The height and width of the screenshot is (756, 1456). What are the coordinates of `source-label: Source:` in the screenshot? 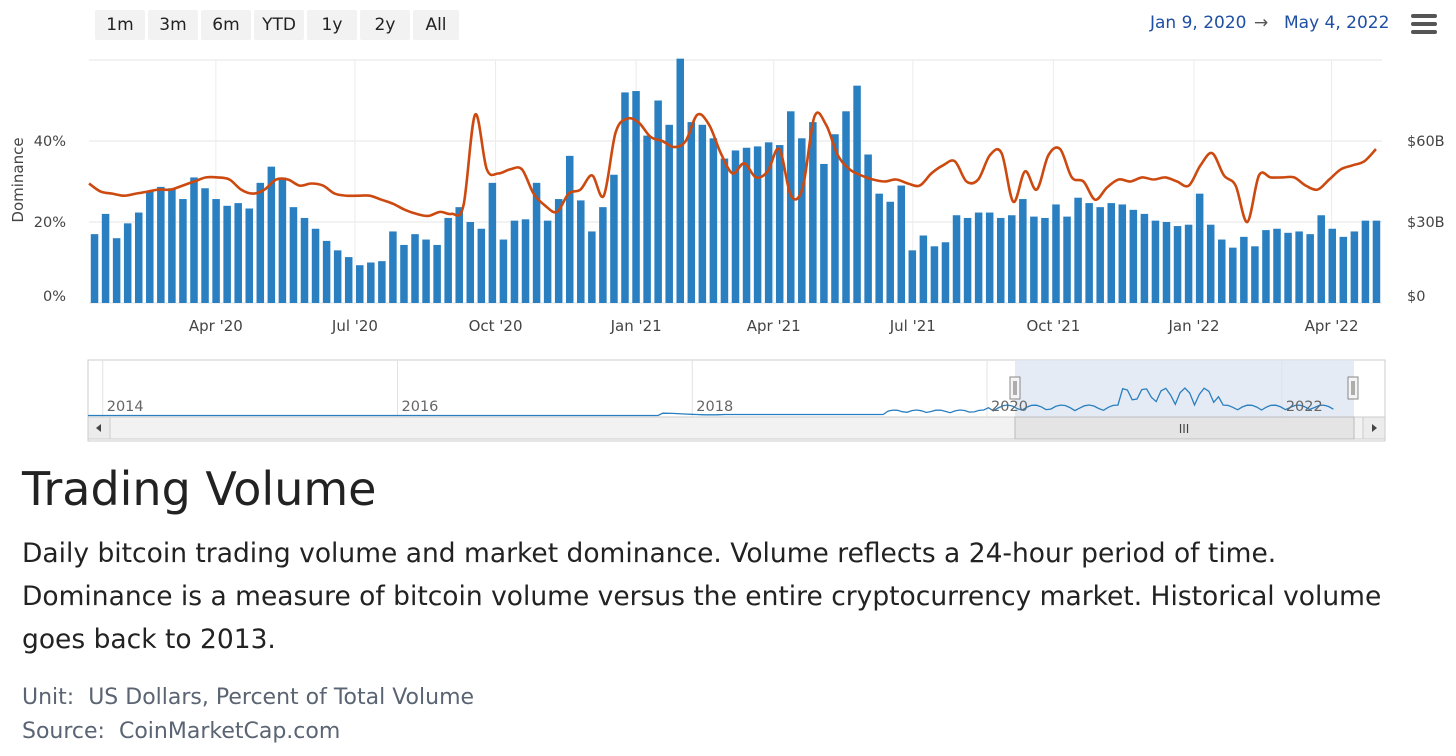 It's located at (63, 731).